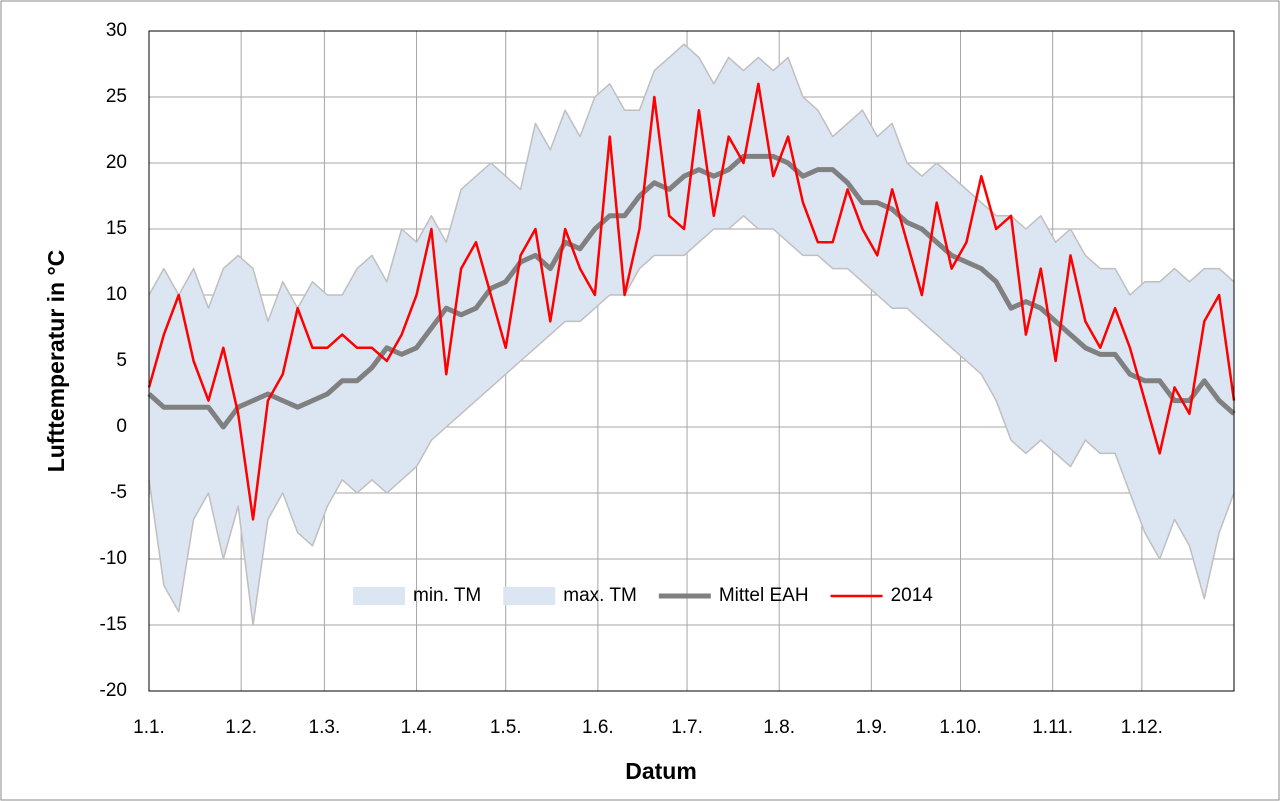  I want to click on x-tick-label: 1.3., so click(325, 727).